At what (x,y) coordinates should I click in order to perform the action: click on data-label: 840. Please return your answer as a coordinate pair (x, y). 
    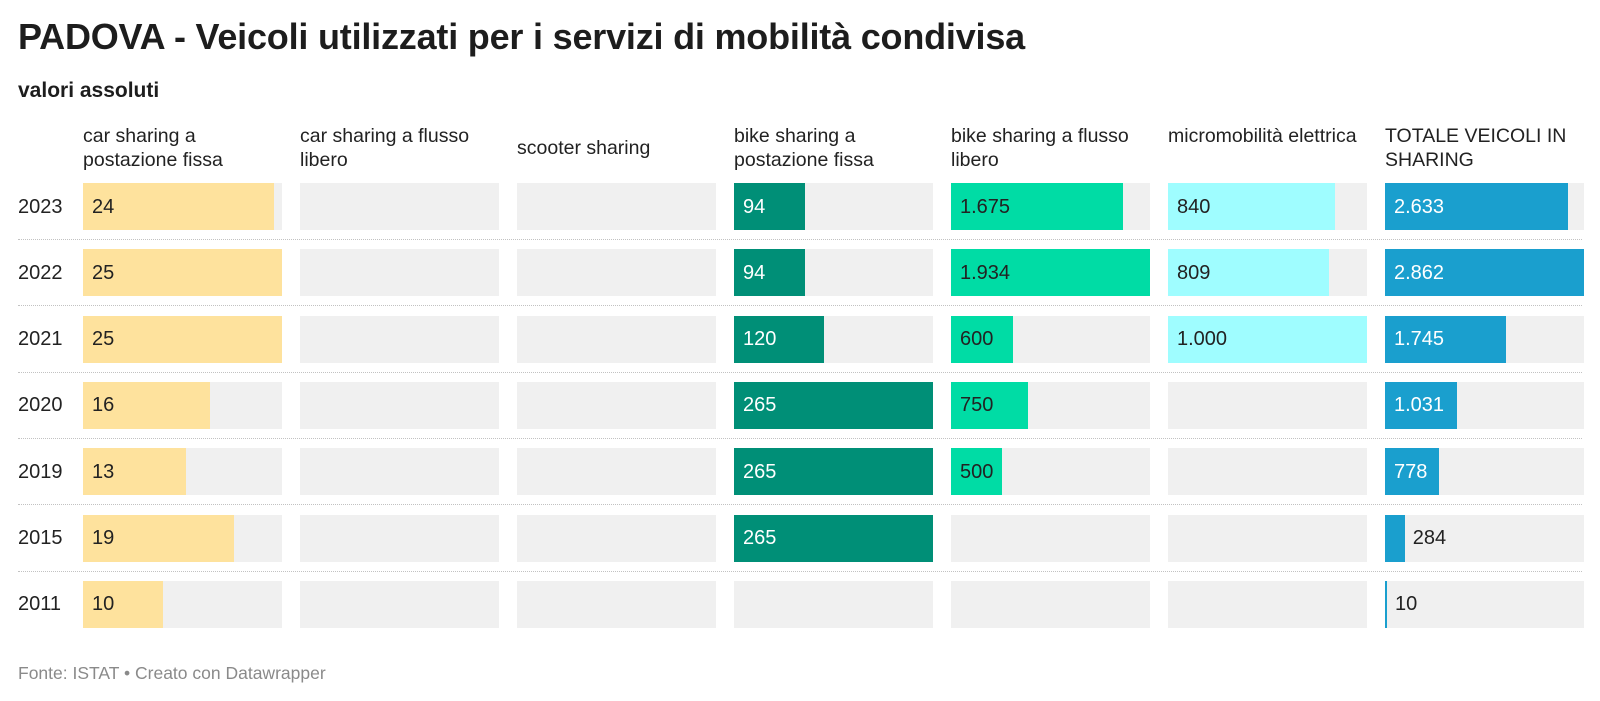
    Looking at the image, I should click on (1194, 206).